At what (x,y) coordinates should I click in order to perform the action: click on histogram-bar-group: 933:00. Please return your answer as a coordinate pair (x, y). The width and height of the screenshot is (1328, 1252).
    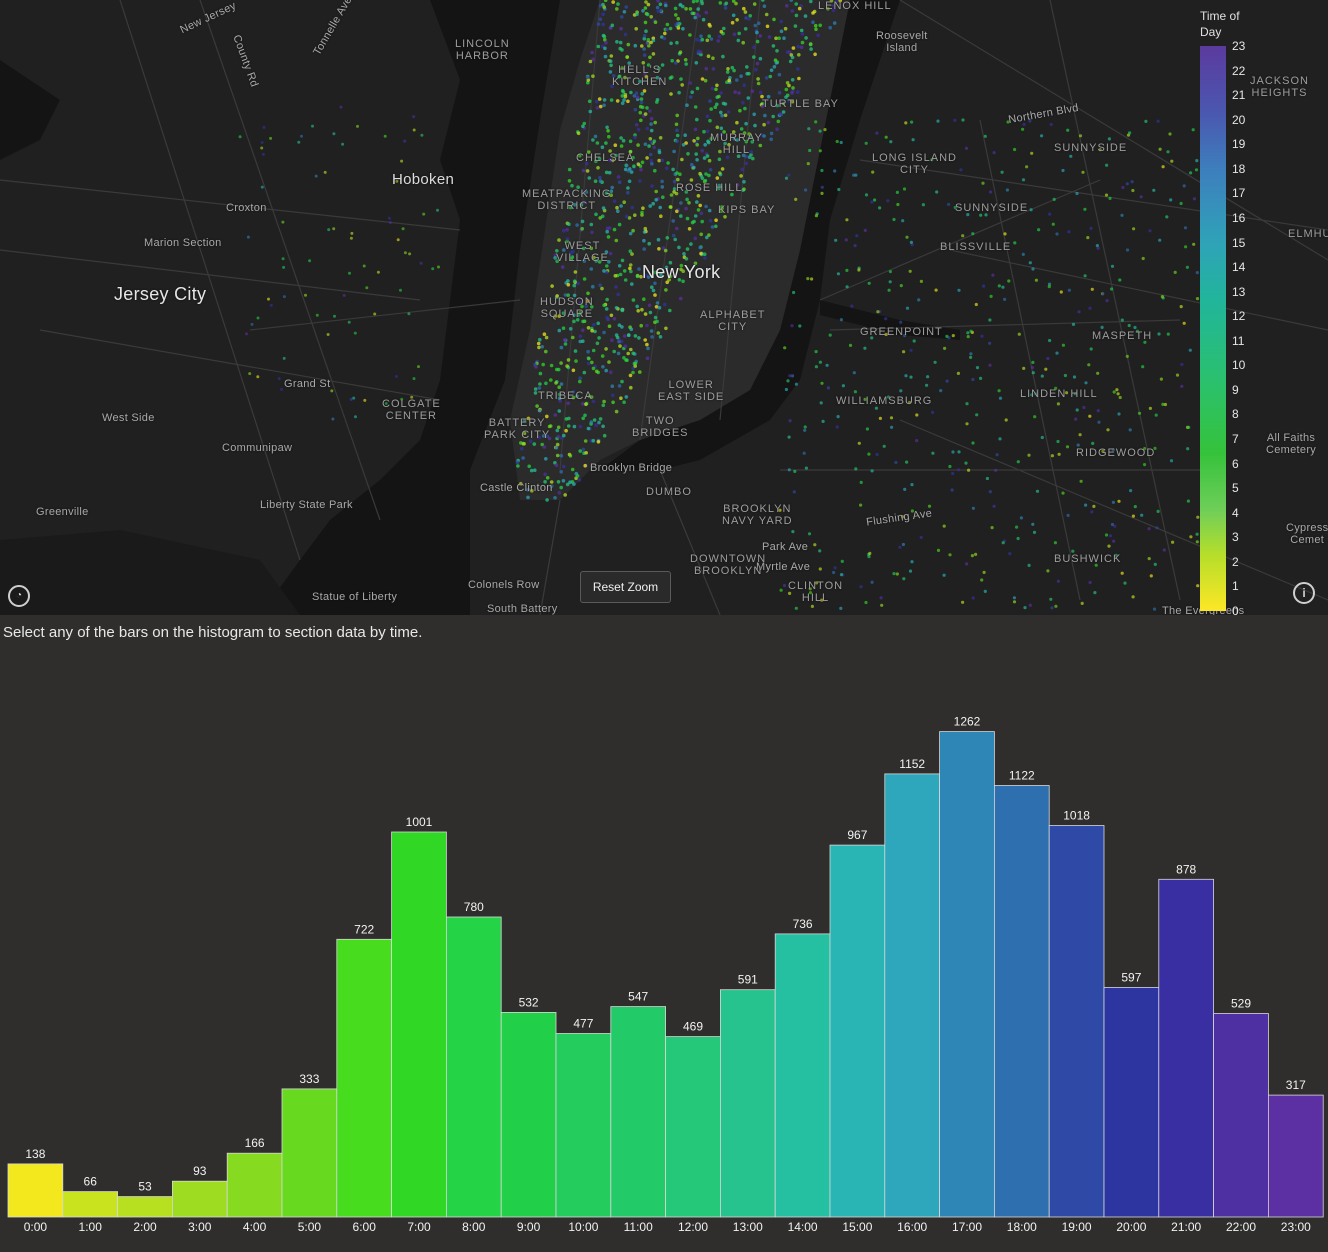
    Looking at the image, I should click on (199, 1199).